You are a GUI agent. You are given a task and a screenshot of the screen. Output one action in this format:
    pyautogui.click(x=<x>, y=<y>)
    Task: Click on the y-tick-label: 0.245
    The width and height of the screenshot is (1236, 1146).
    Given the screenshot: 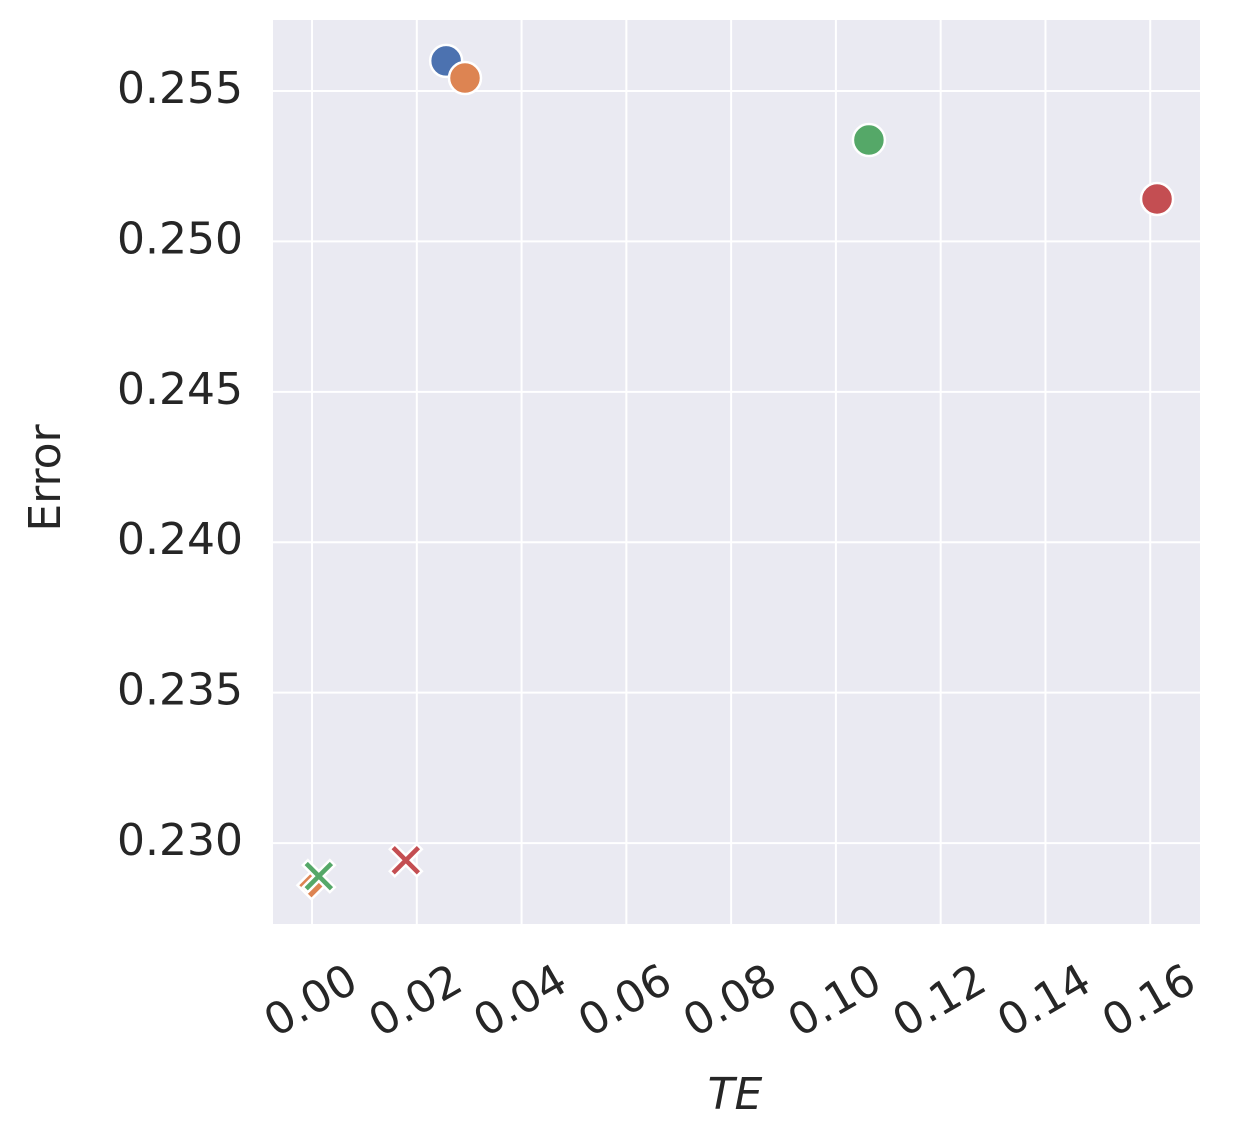 What is the action you would take?
    pyautogui.click(x=180, y=389)
    